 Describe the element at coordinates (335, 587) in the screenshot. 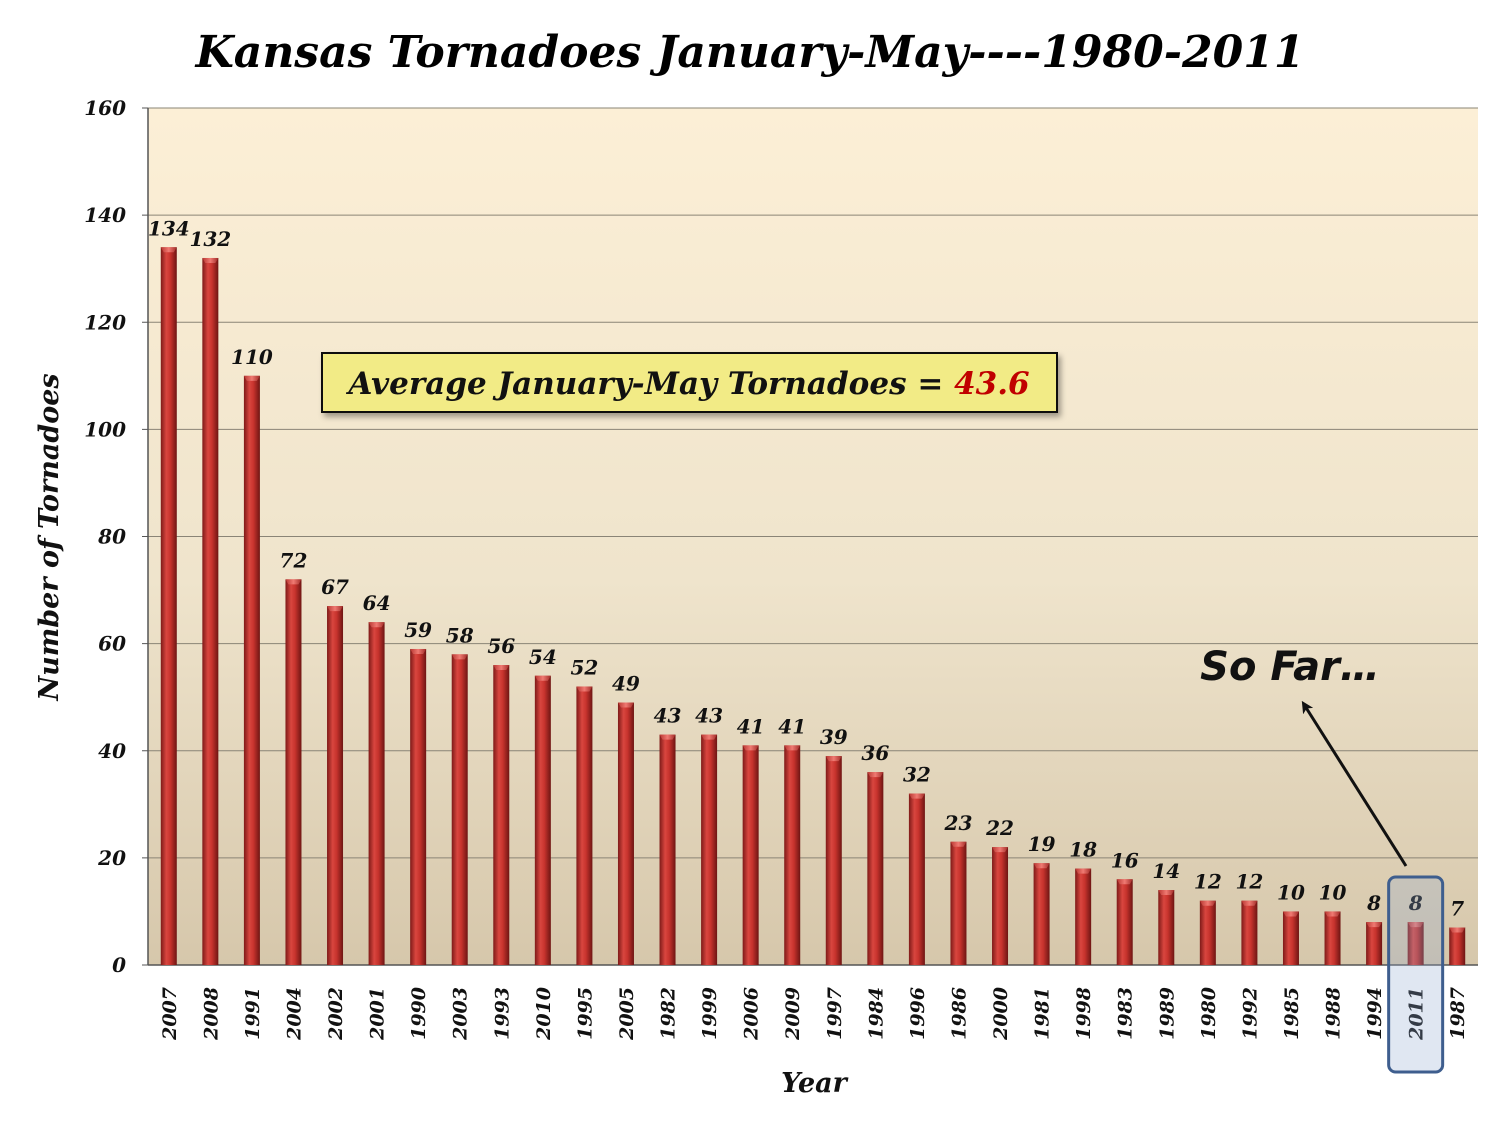

I see `data-label: 67` at that location.